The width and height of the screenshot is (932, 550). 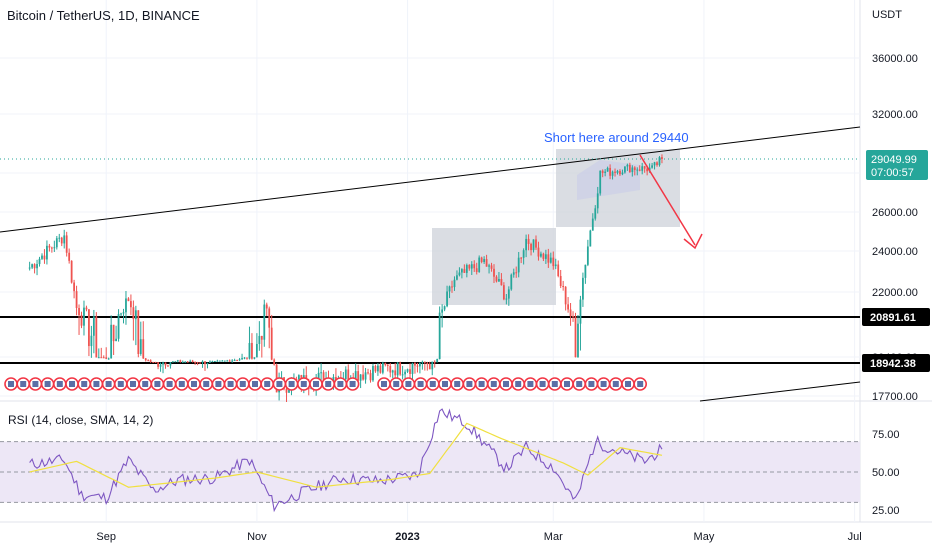 What do you see at coordinates (478, 537) in the screenshot?
I see `time-axis: Sep Nov 2023 Mar May Jul` at bounding box center [478, 537].